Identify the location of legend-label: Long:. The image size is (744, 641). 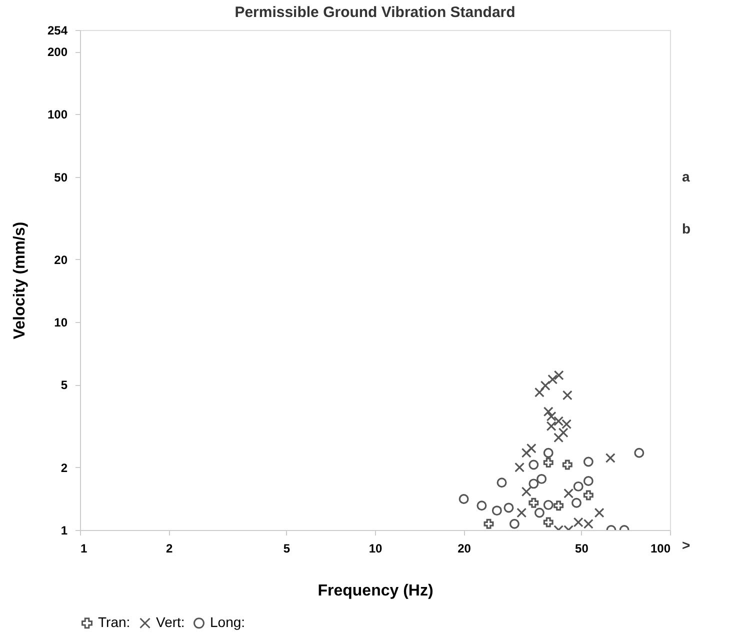
(228, 622).